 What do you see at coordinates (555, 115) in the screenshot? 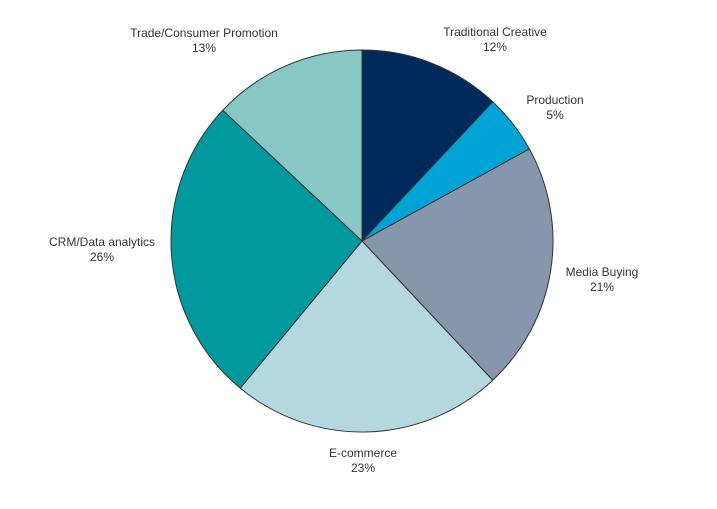
I see `slice-value-production: 5%` at bounding box center [555, 115].